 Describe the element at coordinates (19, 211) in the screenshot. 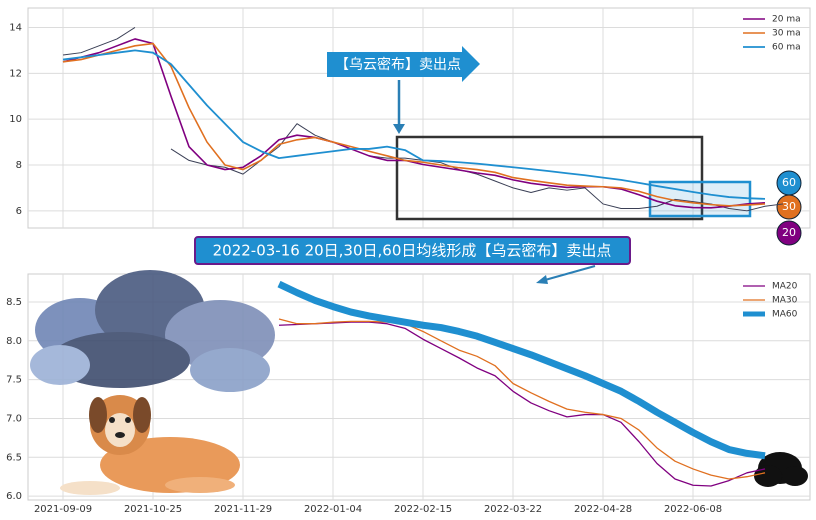

I see `y-tick-label: 6` at that location.